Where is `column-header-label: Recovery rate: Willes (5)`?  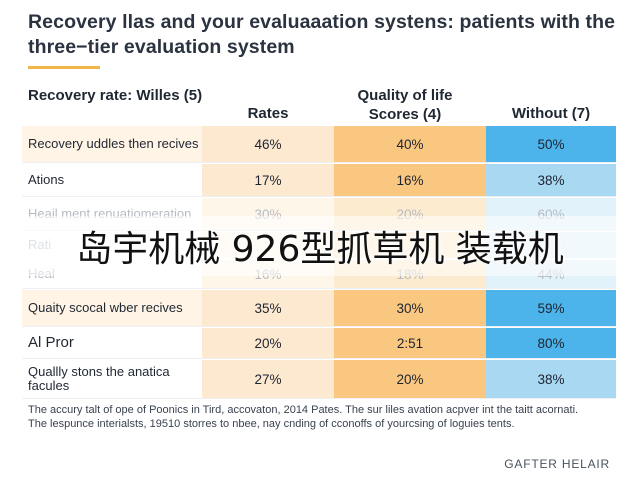
column-header-label: Recovery rate: Willes (5) is located at coordinates (115, 95).